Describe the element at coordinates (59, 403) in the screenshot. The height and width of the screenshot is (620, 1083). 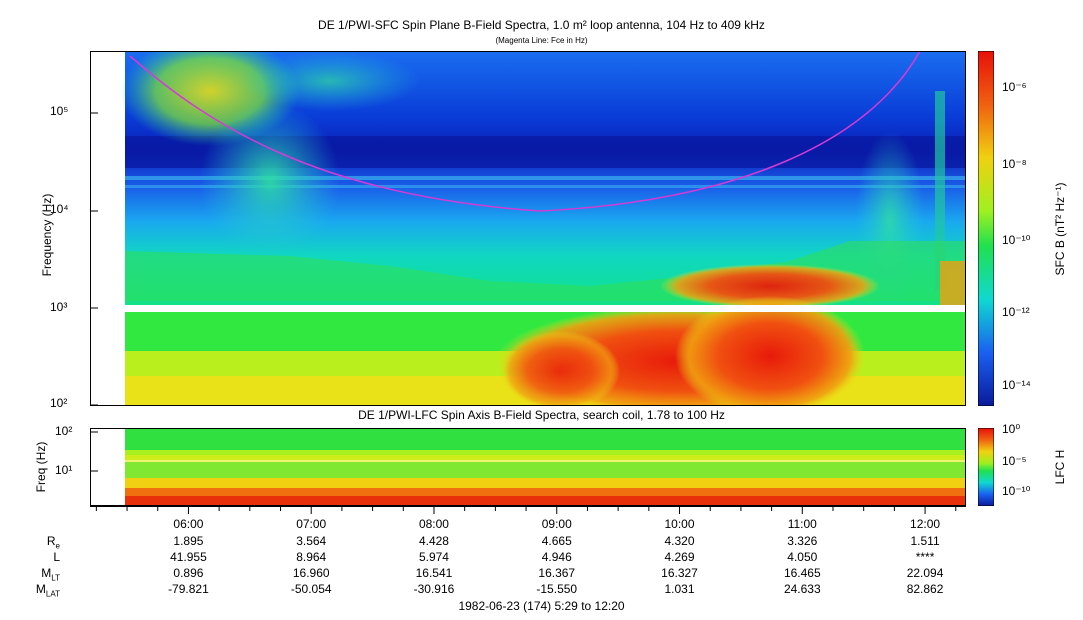
I see `sfc-ytick-100: 10²` at that location.